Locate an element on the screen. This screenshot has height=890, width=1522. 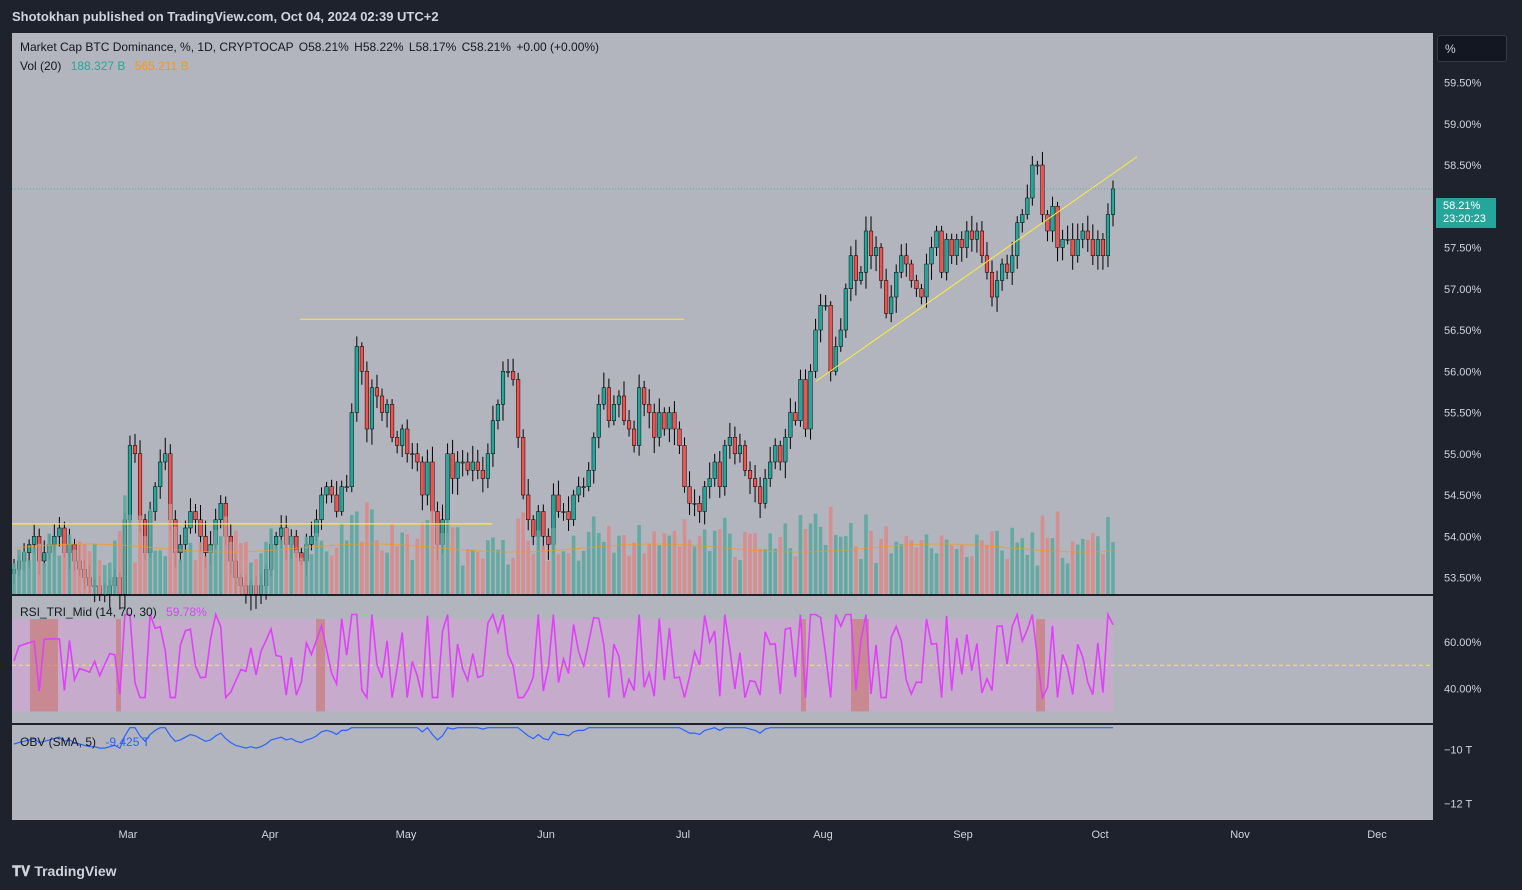
price-tick-label: 56.00% is located at coordinates (1463, 372).